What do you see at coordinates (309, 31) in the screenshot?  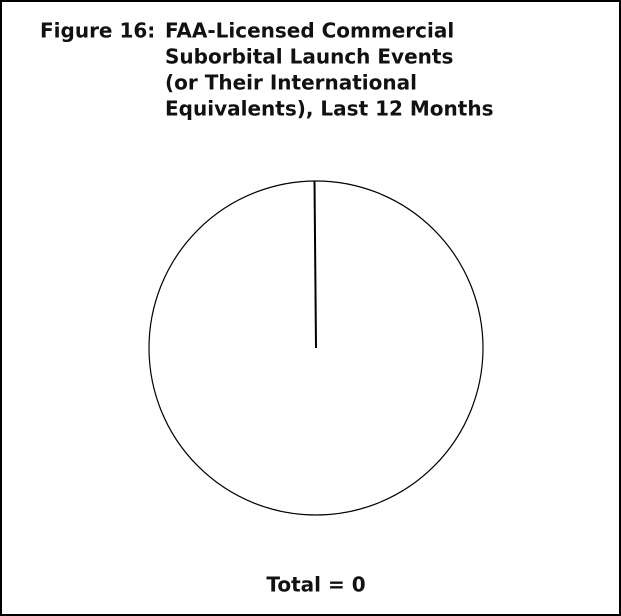 I see `chart-title: FAA-Licensed Commercial` at bounding box center [309, 31].